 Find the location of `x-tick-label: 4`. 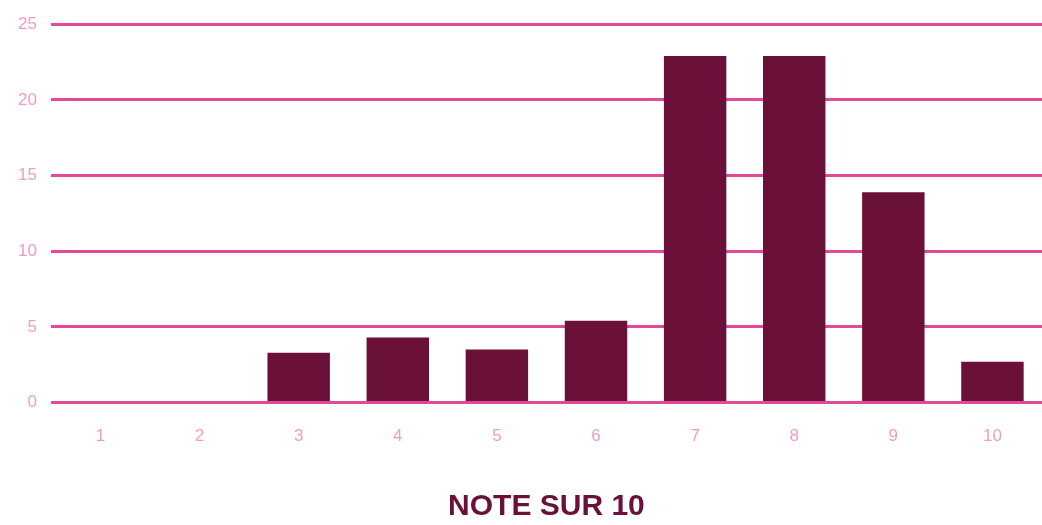

x-tick-label: 4 is located at coordinates (398, 436).